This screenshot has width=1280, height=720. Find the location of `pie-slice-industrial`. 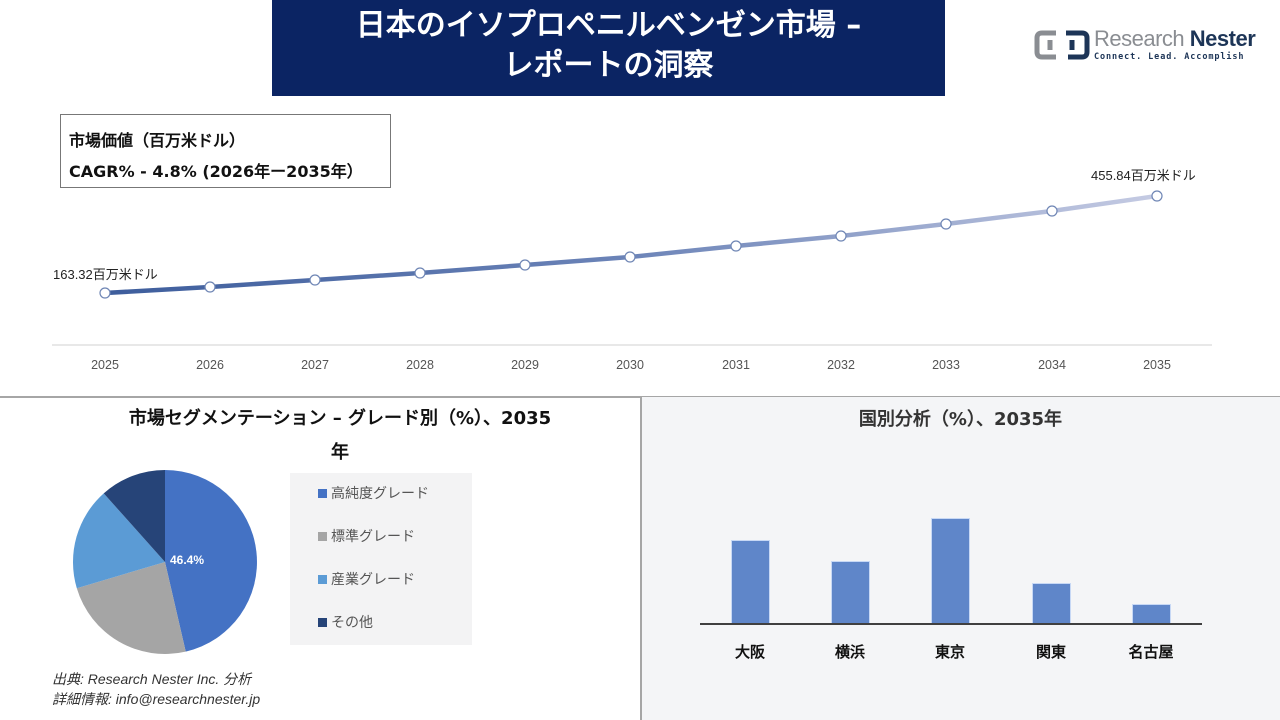

pie-slice-industrial is located at coordinates (118, 541).